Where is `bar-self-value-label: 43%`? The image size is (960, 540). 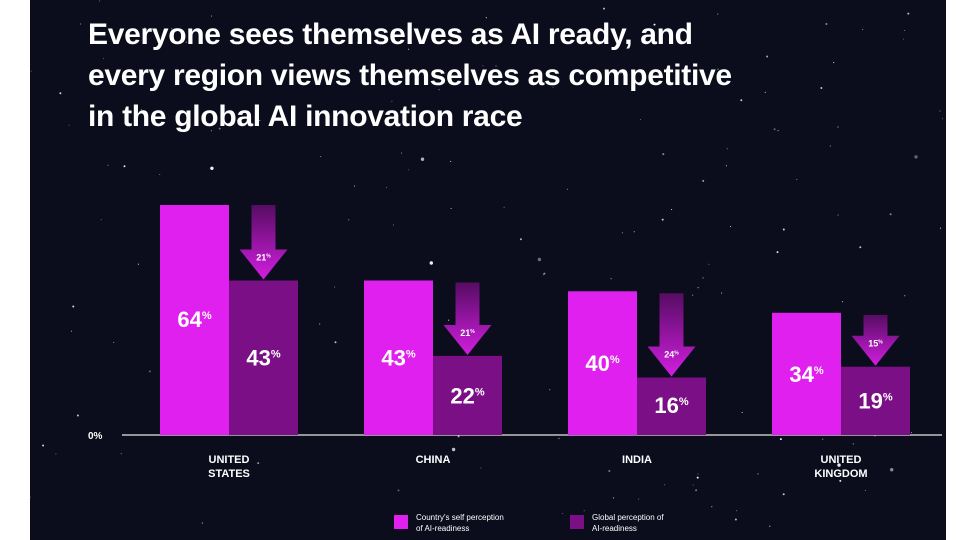 bar-self-value-label: 43% is located at coordinates (398, 358).